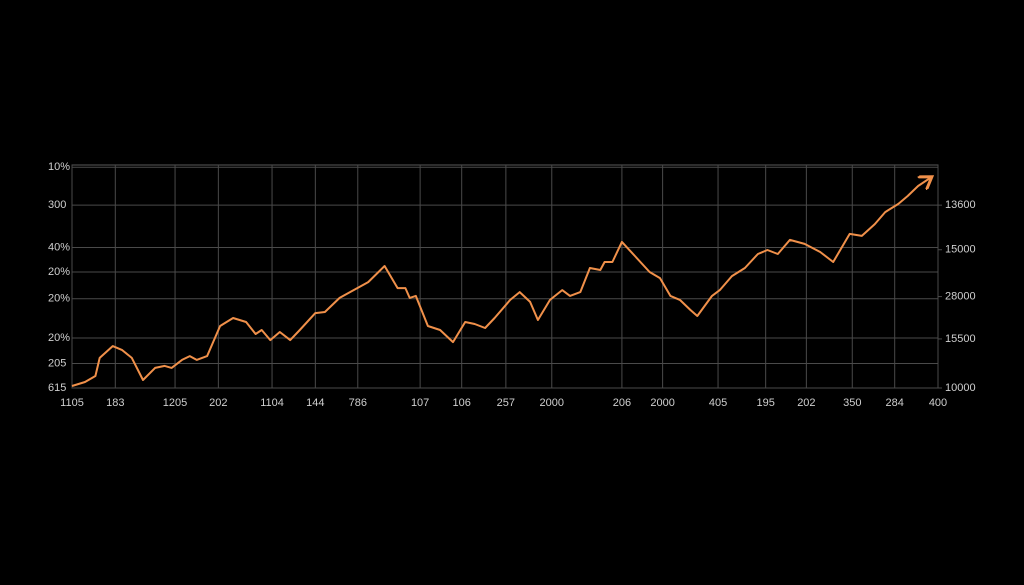 The image size is (1024, 585). I want to click on x-tick-label: 405, so click(718, 403).